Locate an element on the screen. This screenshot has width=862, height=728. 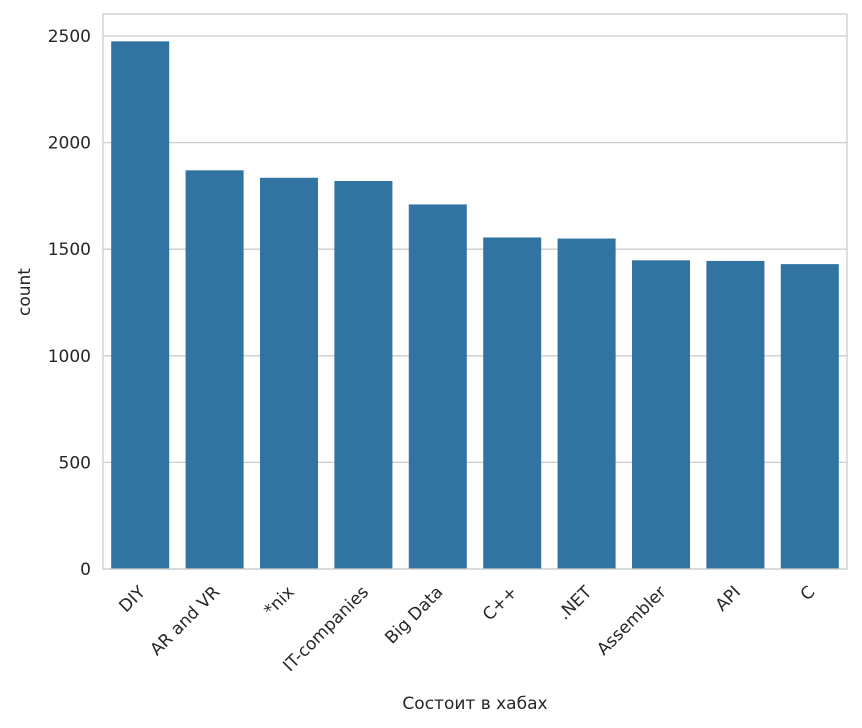
y-tick-label: 1000 is located at coordinates (69, 357).